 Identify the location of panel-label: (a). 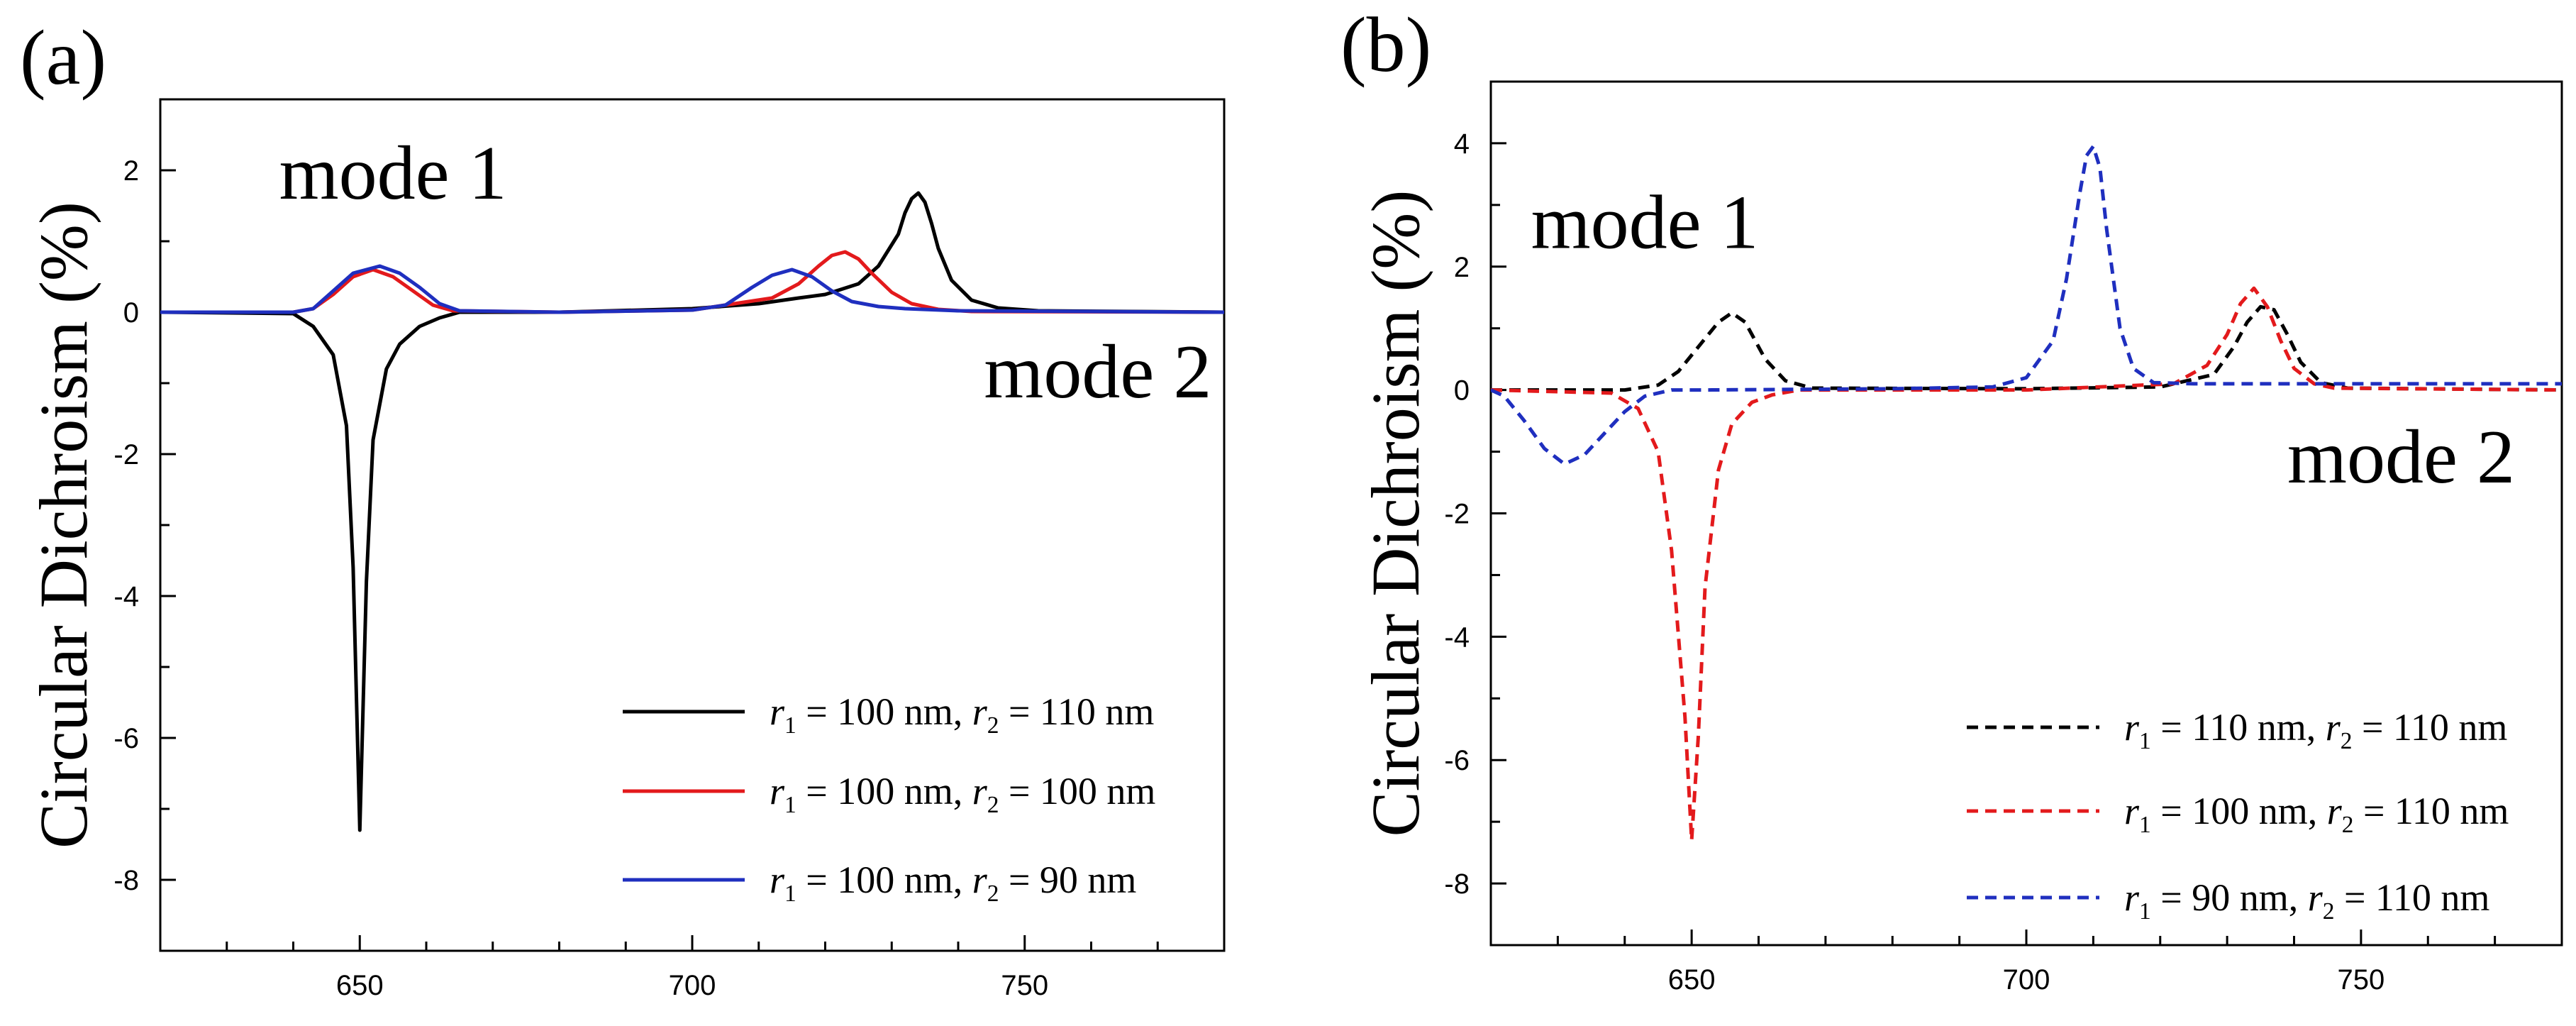
(63, 57).